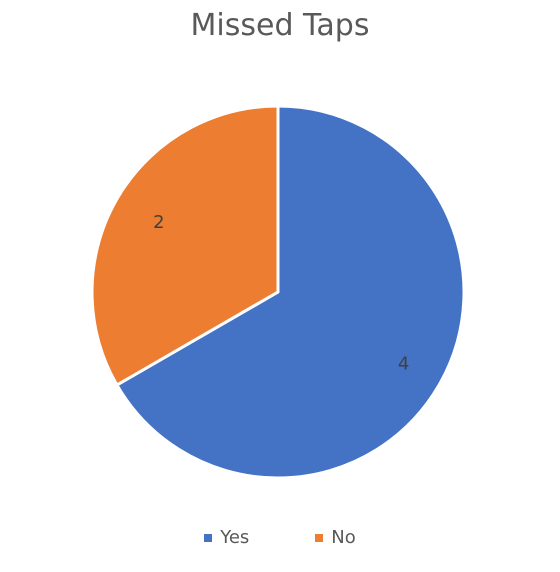  I want to click on legend-item-no: No, so click(335, 537).